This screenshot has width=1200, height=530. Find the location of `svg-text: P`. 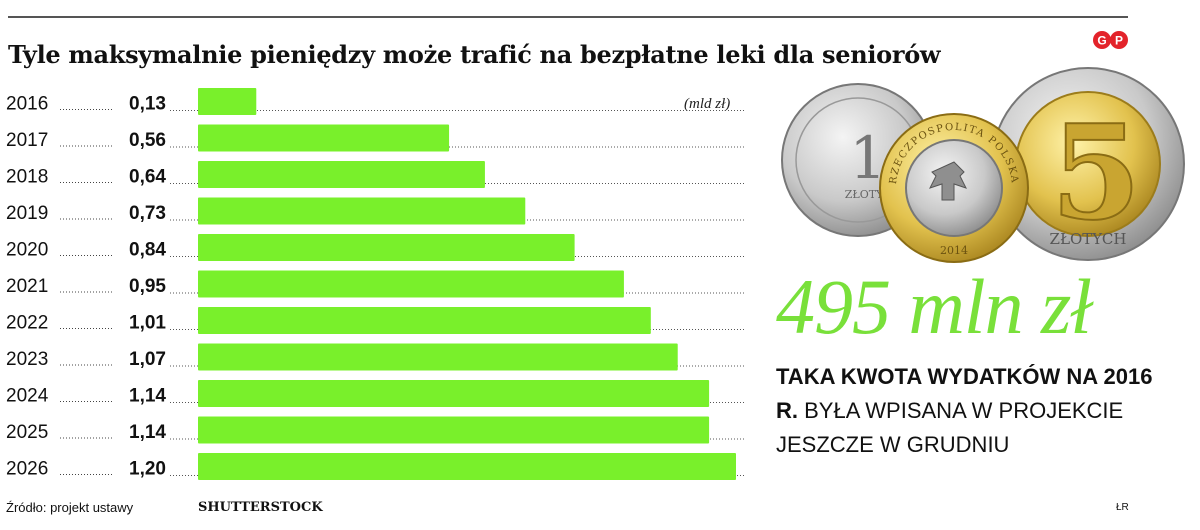

svg-text: P is located at coordinates (1119, 41).